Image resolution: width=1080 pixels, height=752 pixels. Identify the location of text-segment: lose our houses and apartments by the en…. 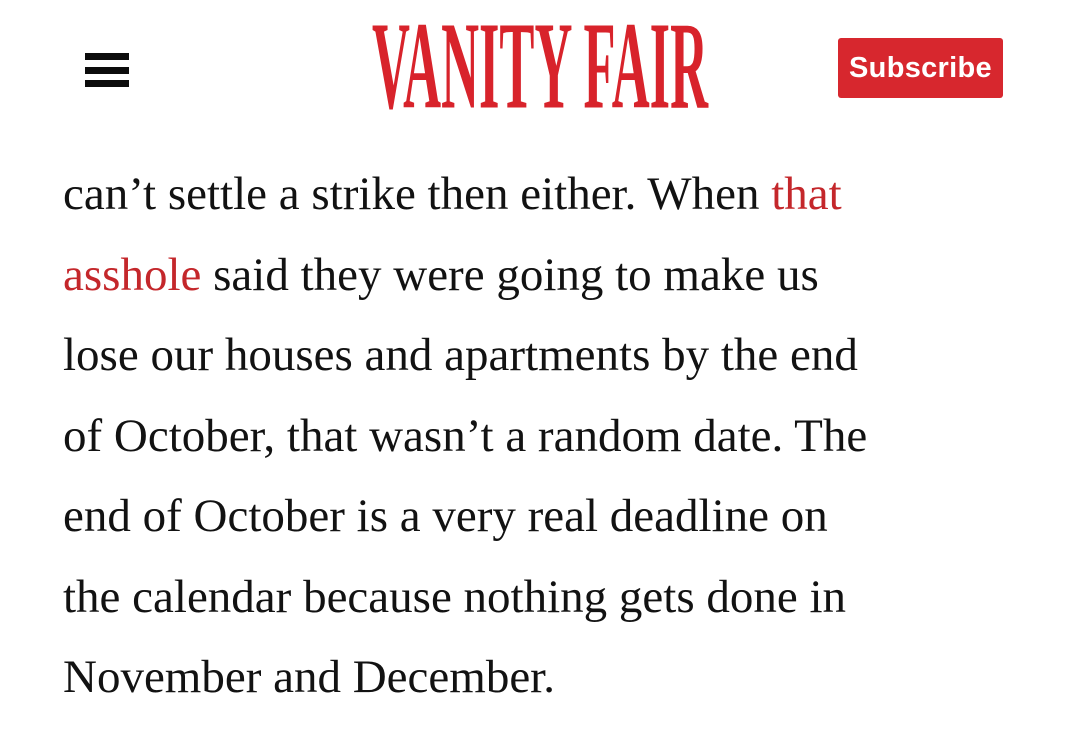
(460, 355).